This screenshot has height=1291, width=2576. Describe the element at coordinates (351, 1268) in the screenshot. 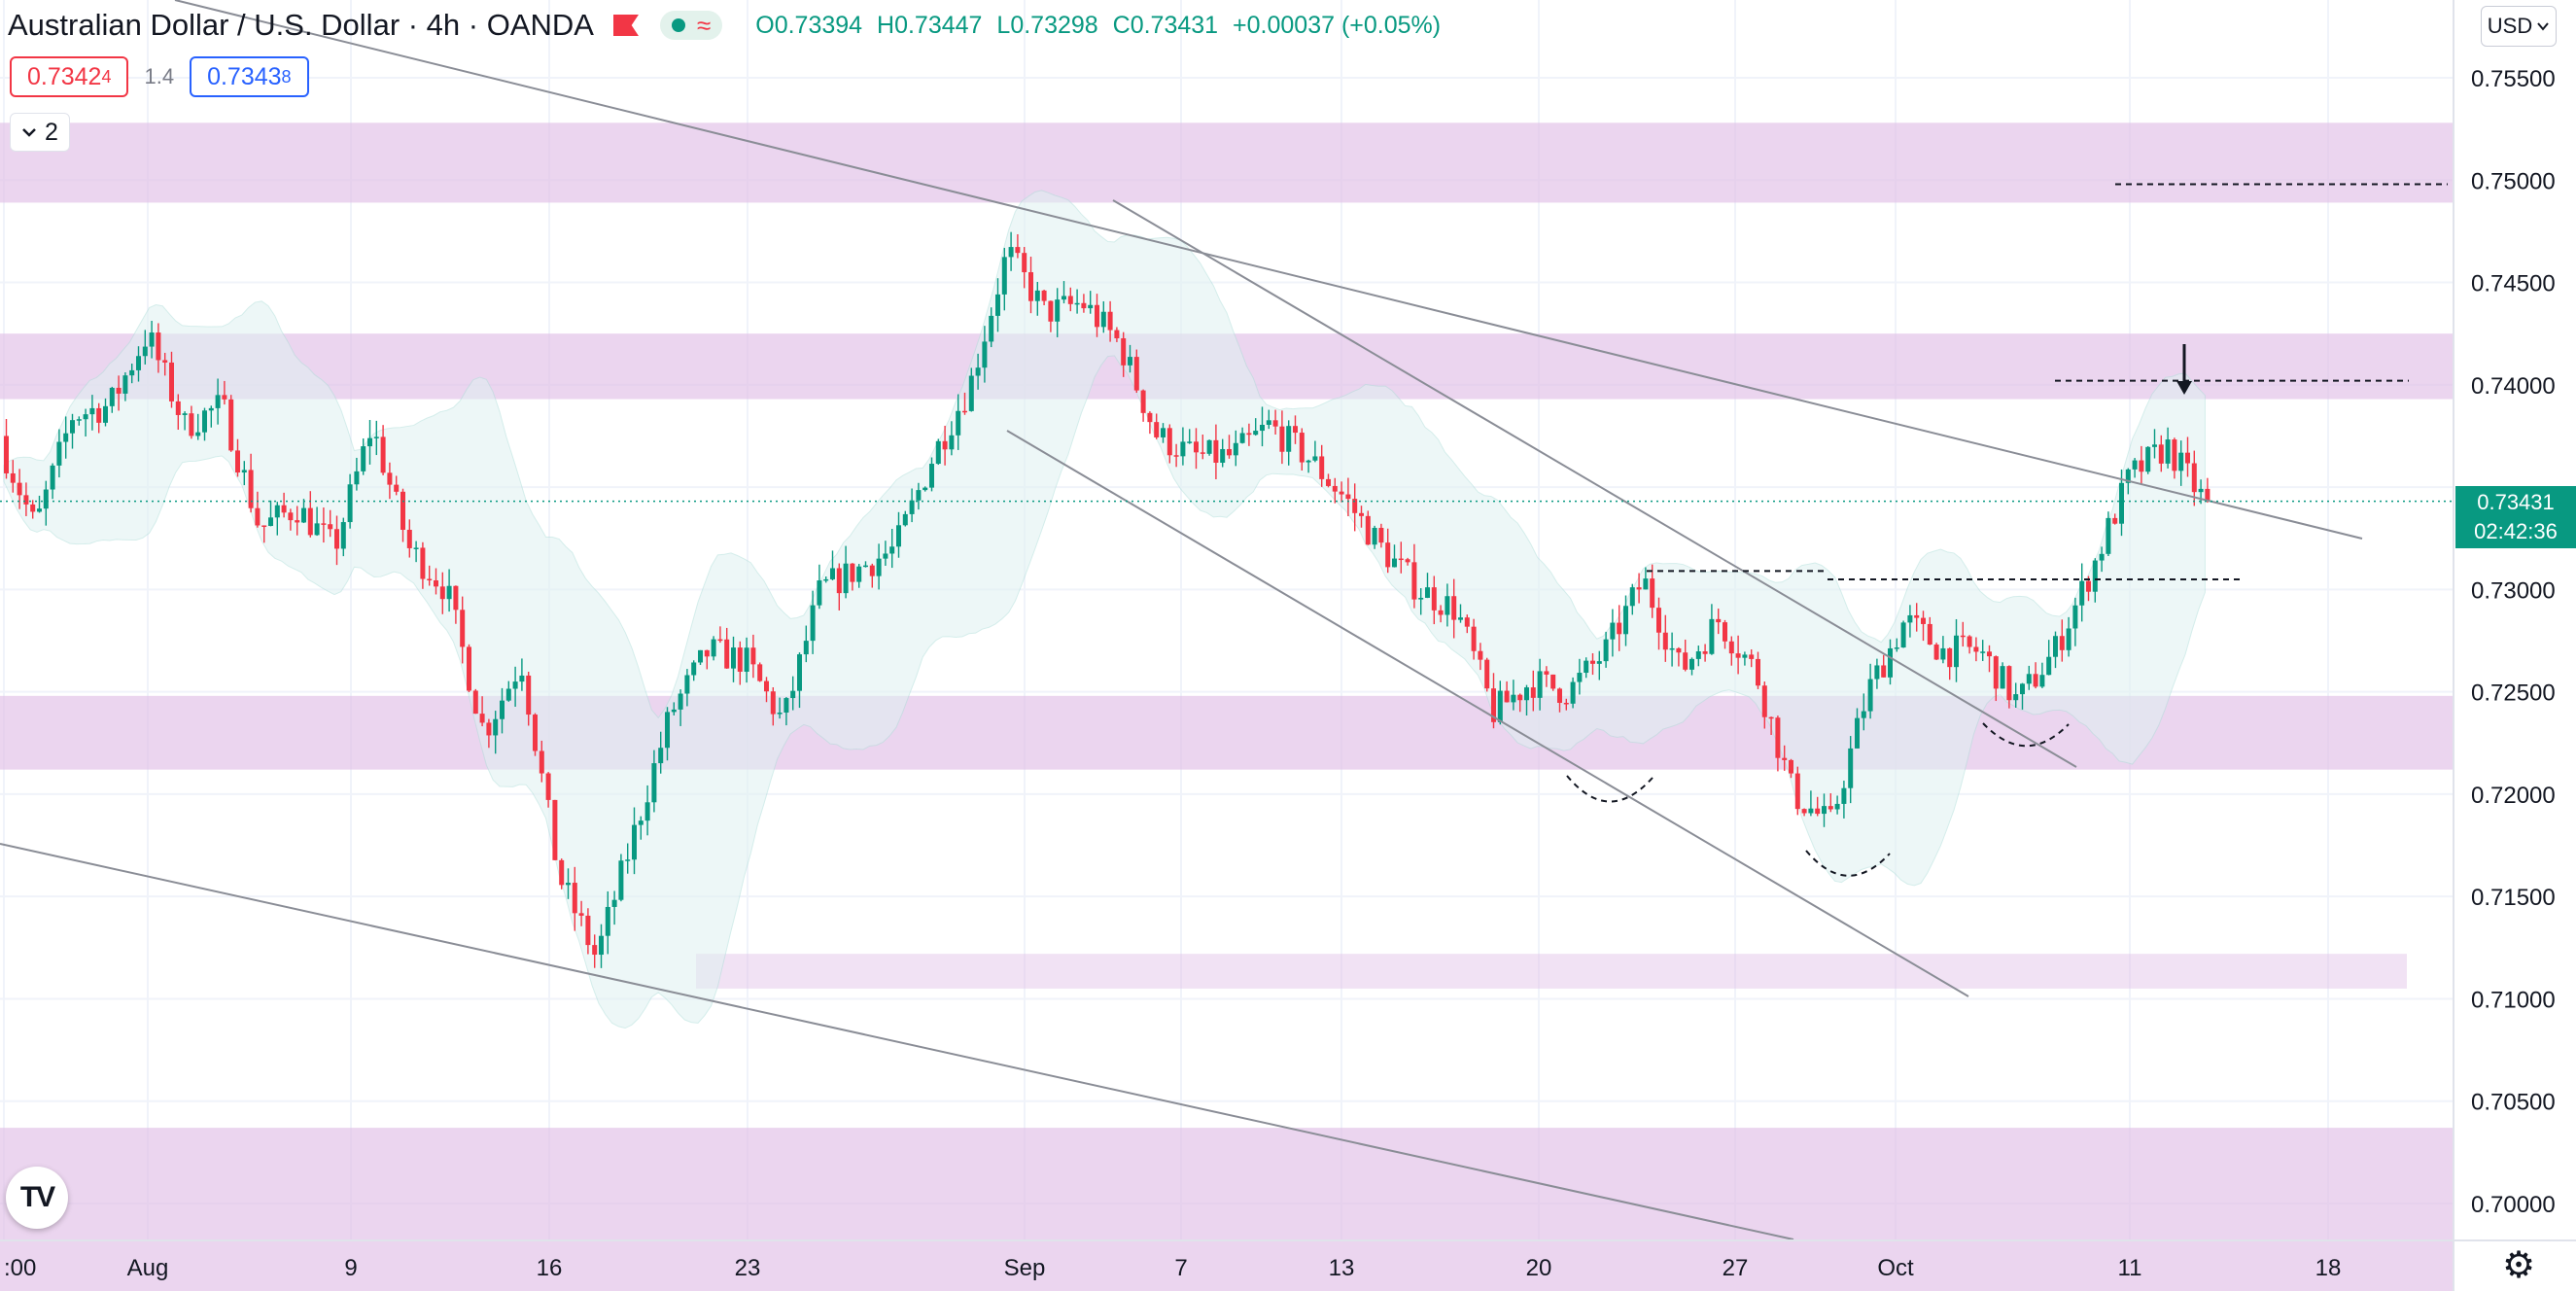

I see `time-tick-label: 9` at that location.